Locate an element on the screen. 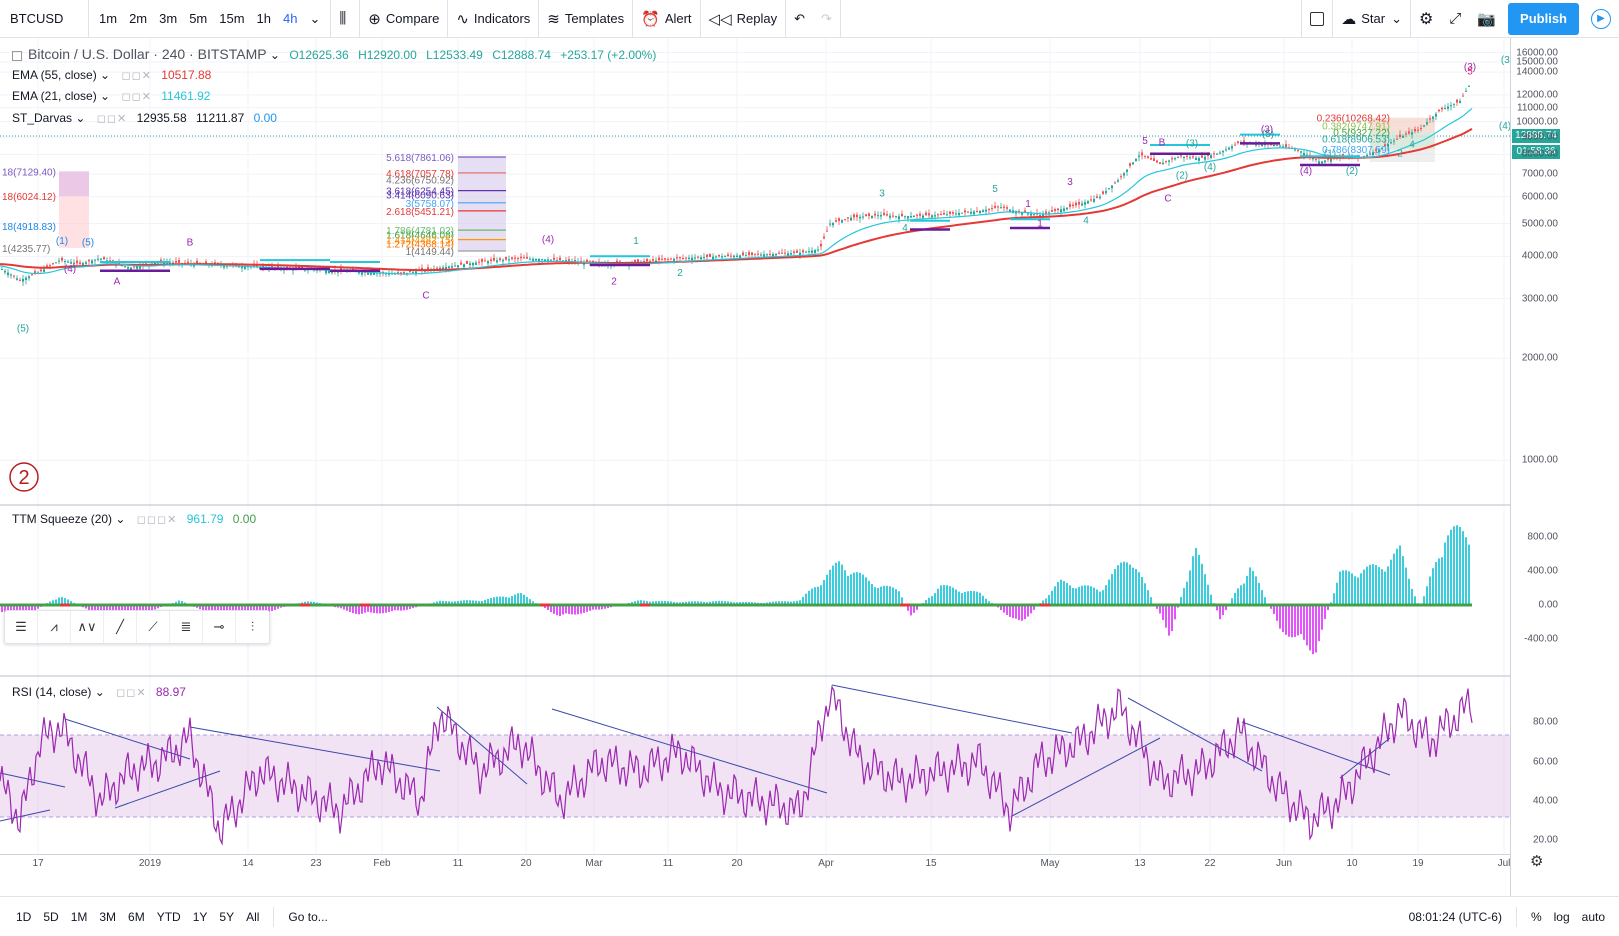 The image size is (1619, 936). ohlc-open: O12625.36 is located at coordinates (319, 55).